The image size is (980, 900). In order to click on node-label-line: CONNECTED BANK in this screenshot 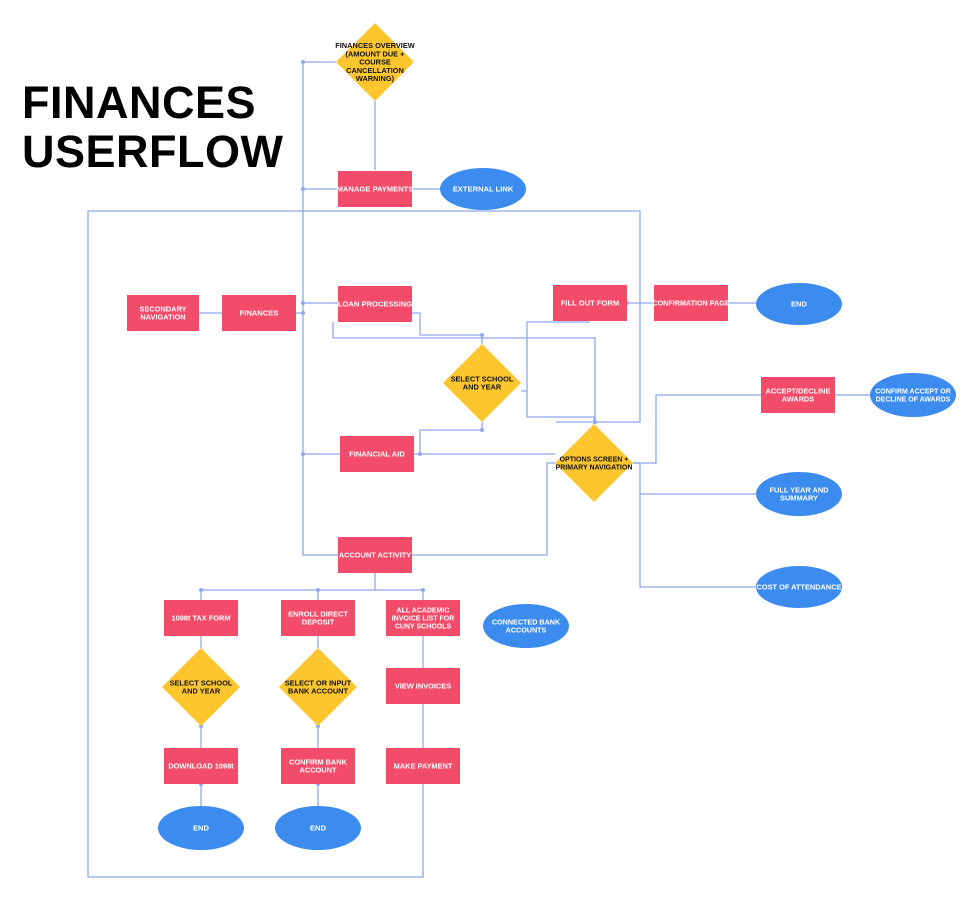, I will do `click(526, 621)`.